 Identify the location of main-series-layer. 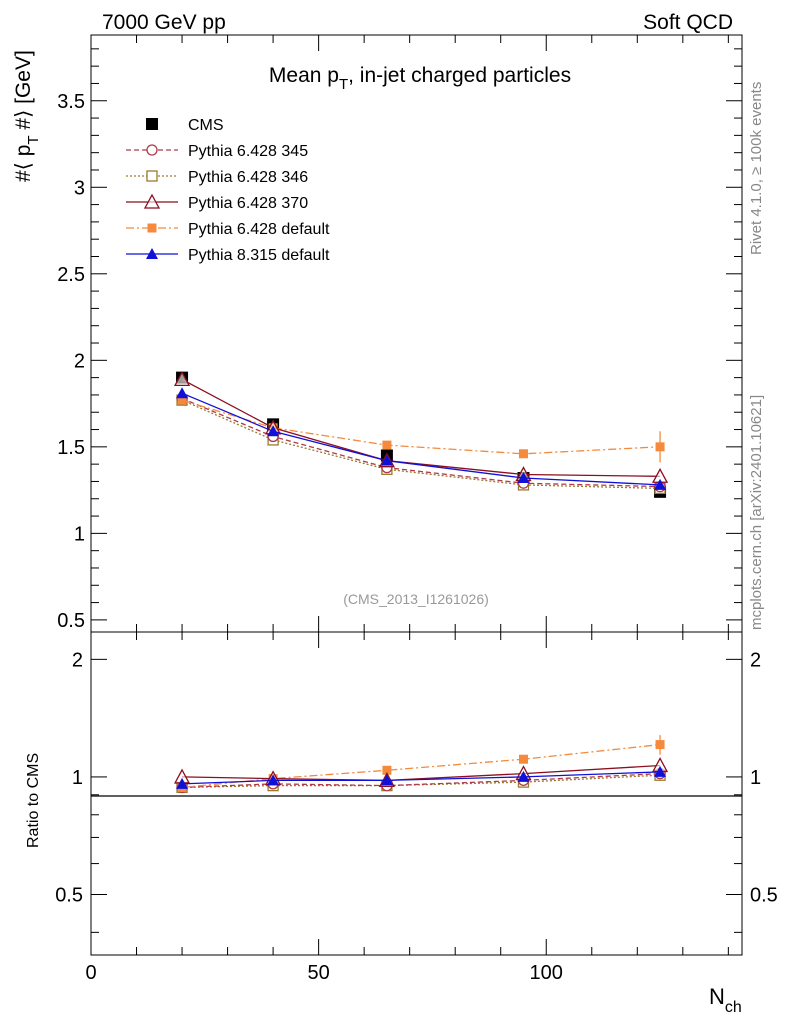
(421, 434).